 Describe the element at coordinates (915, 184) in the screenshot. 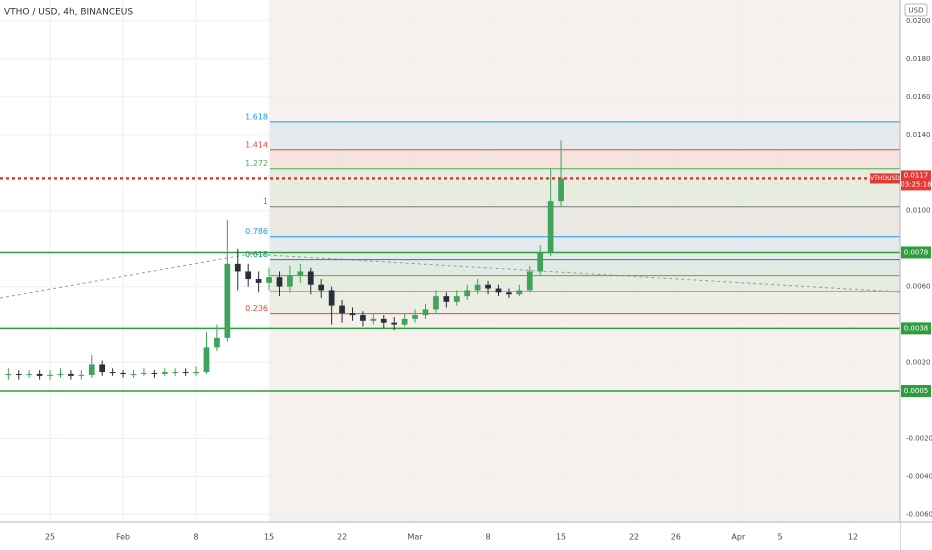

I see `last-price-countdown: 03:25:18` at that location.